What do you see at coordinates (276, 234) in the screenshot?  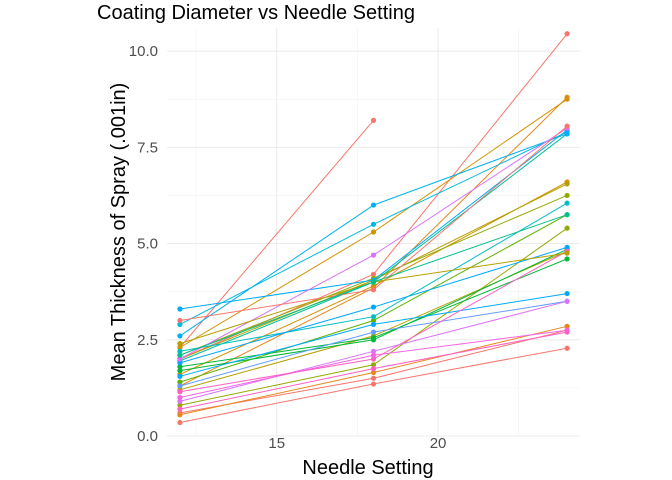 I see `series-line` at bounding box center [276, 234].